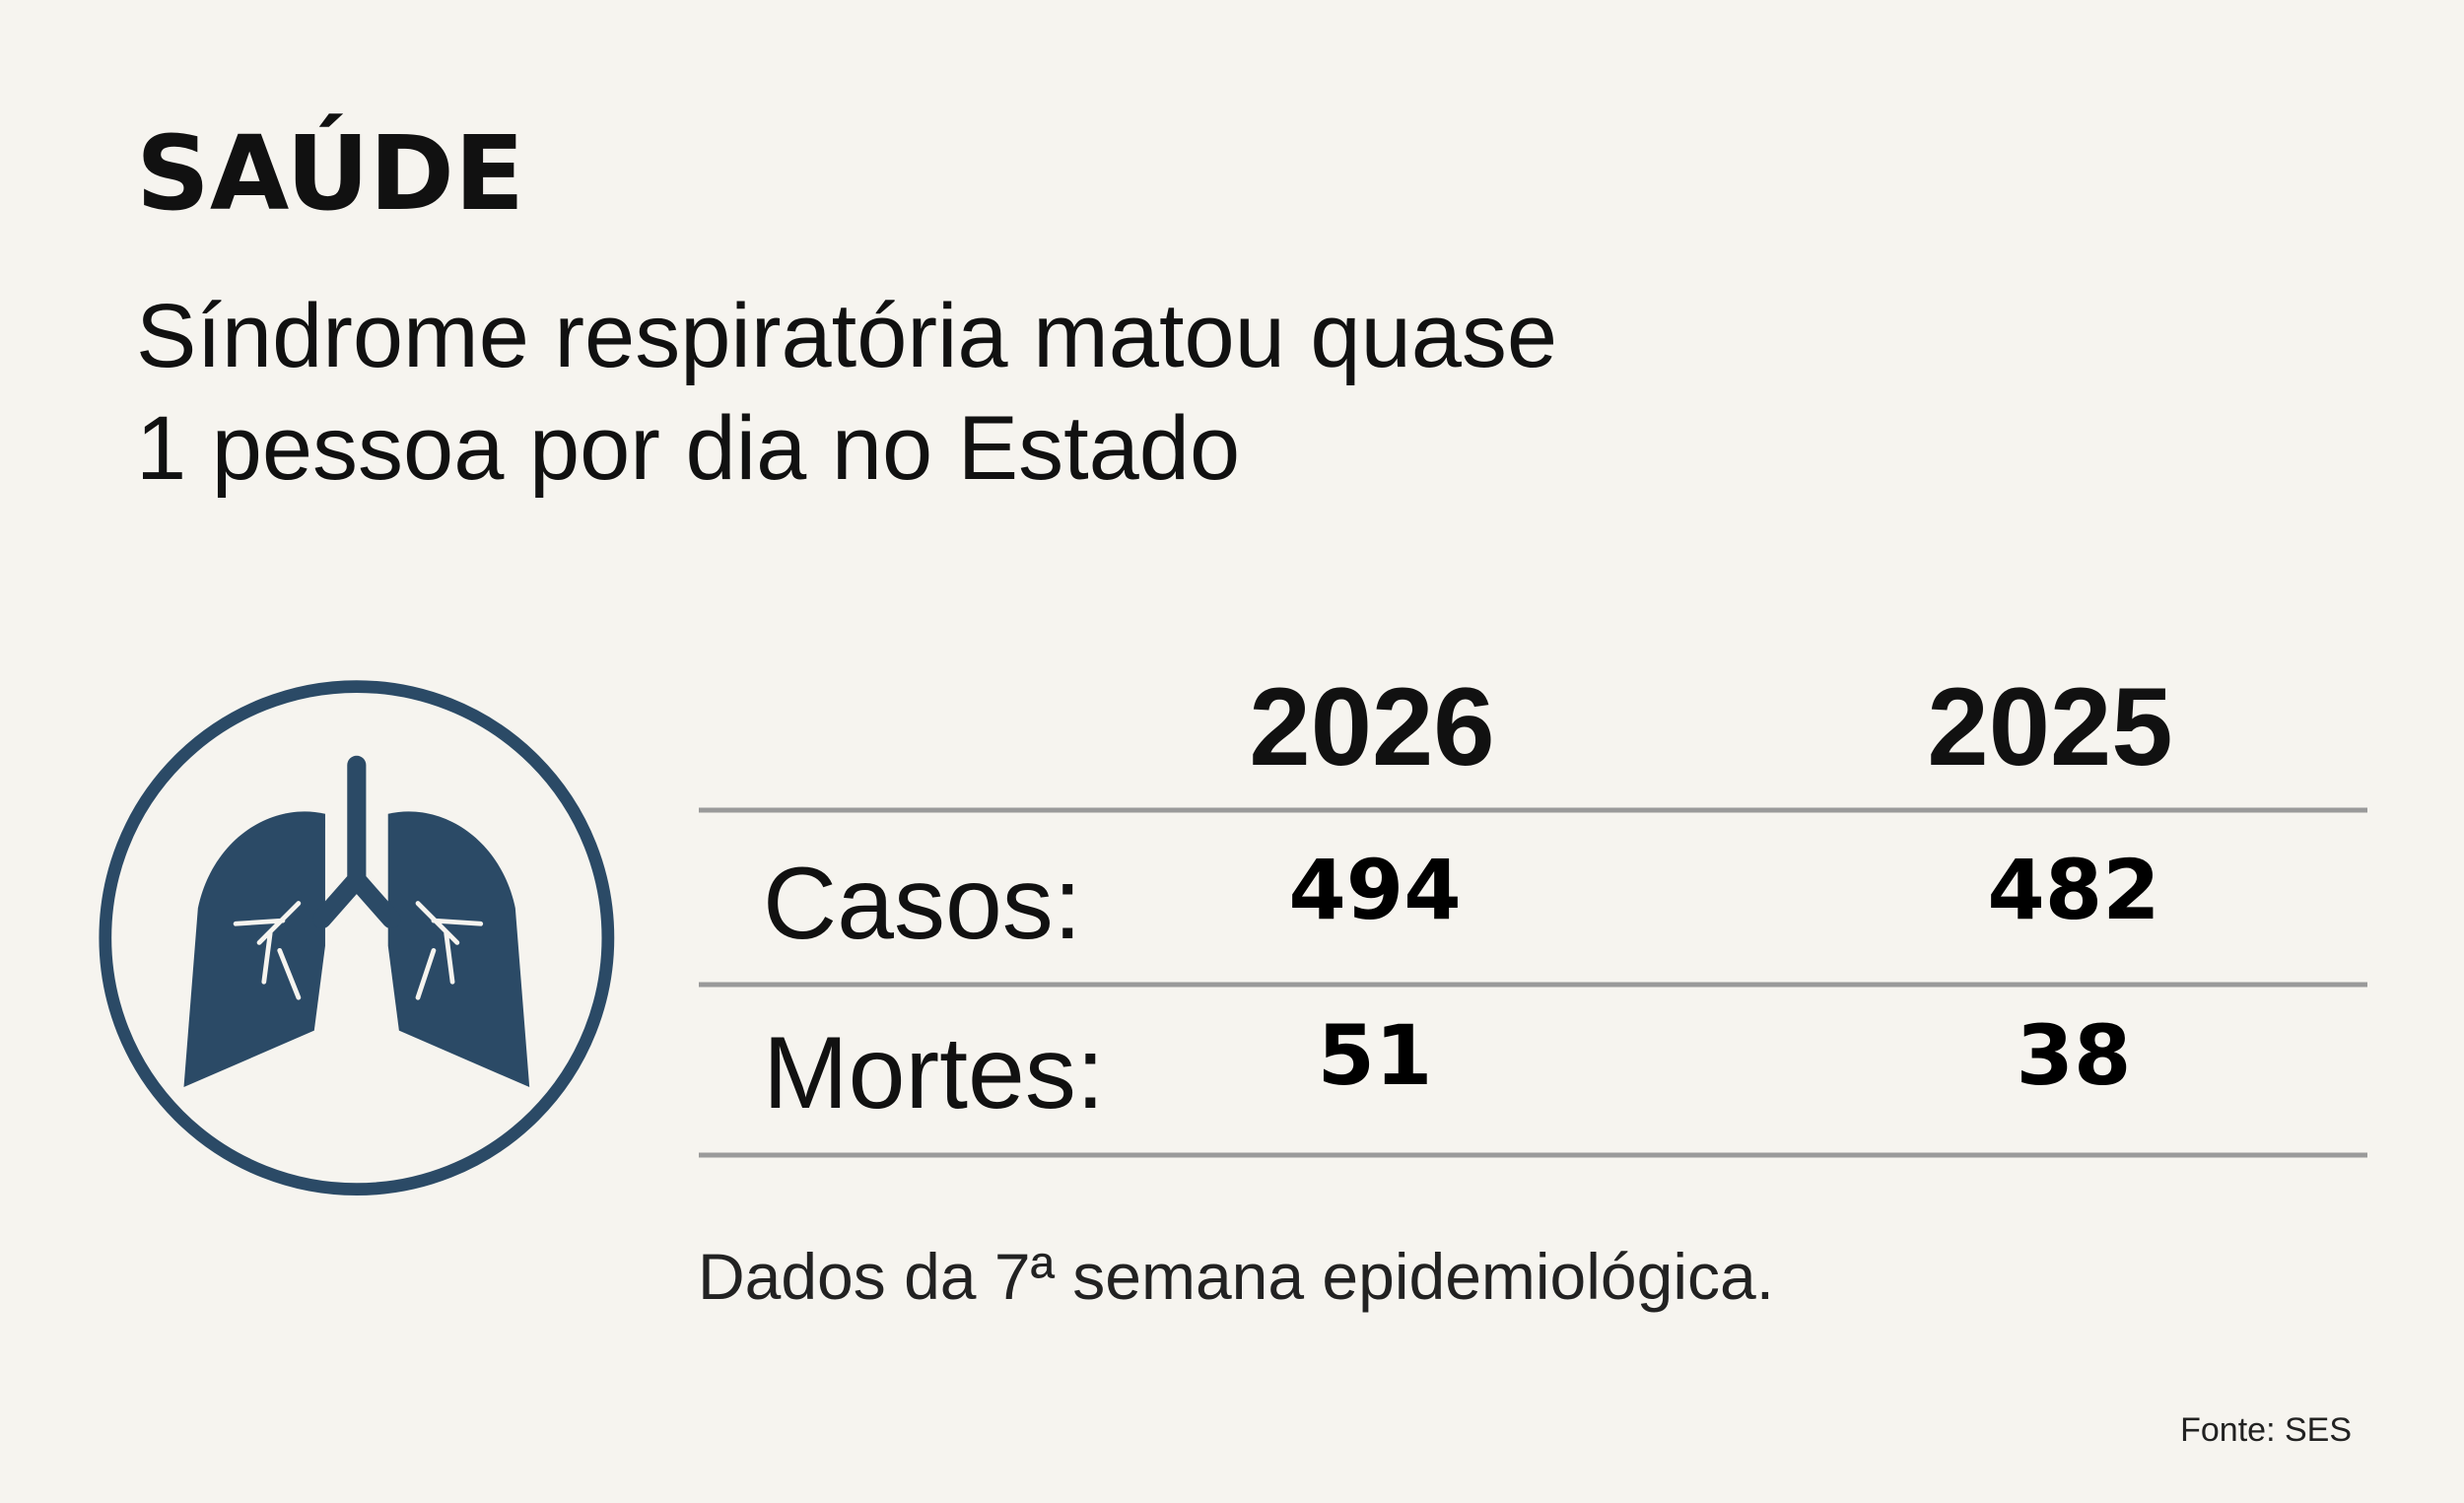 This screenshot has height=1503, width=2464. I want to click on cell-value: 51, so click(1375, 1055).